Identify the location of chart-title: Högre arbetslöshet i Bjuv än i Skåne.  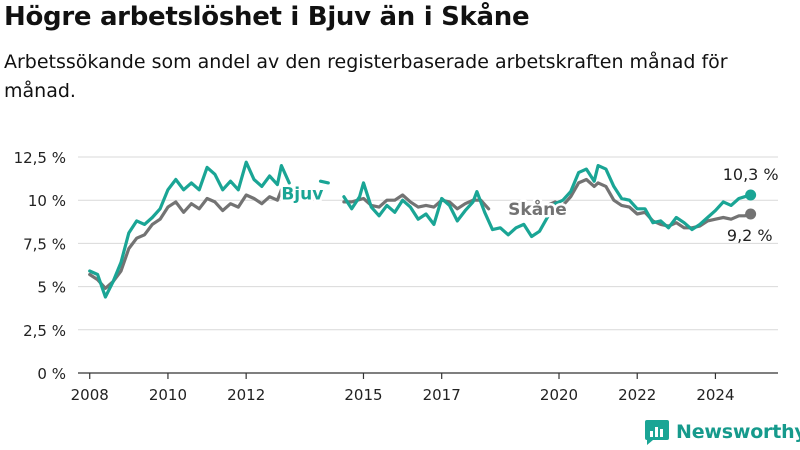
(267, 17).